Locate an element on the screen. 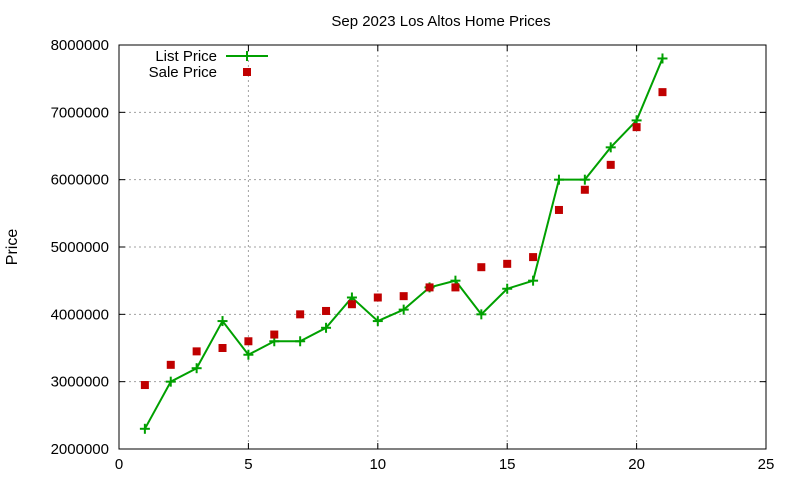 The image size is (800, 480). legend: List Price Sale Price is located at coordinates (208, 64).